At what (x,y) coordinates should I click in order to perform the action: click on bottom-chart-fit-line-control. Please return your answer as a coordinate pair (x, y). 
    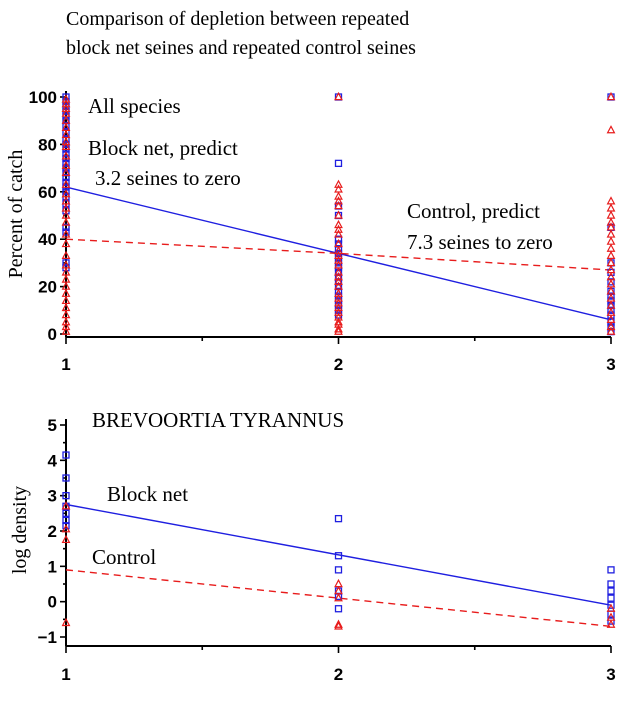
    Looking at the image, I should click on (338, 598).